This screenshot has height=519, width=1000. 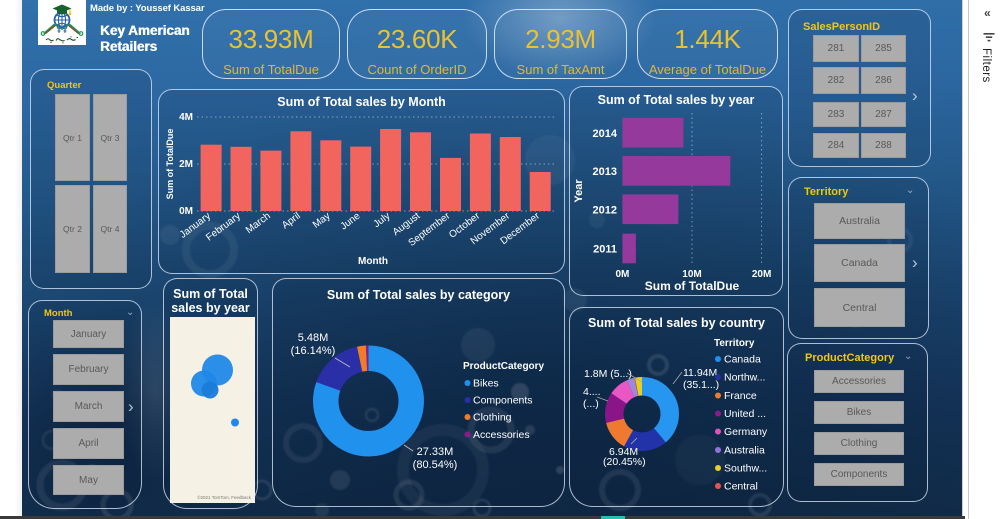 What do you see at coordinates (313, 338) in the screenshot?
I see `svg-text: 5.48M` at bounding box center [313, 338].